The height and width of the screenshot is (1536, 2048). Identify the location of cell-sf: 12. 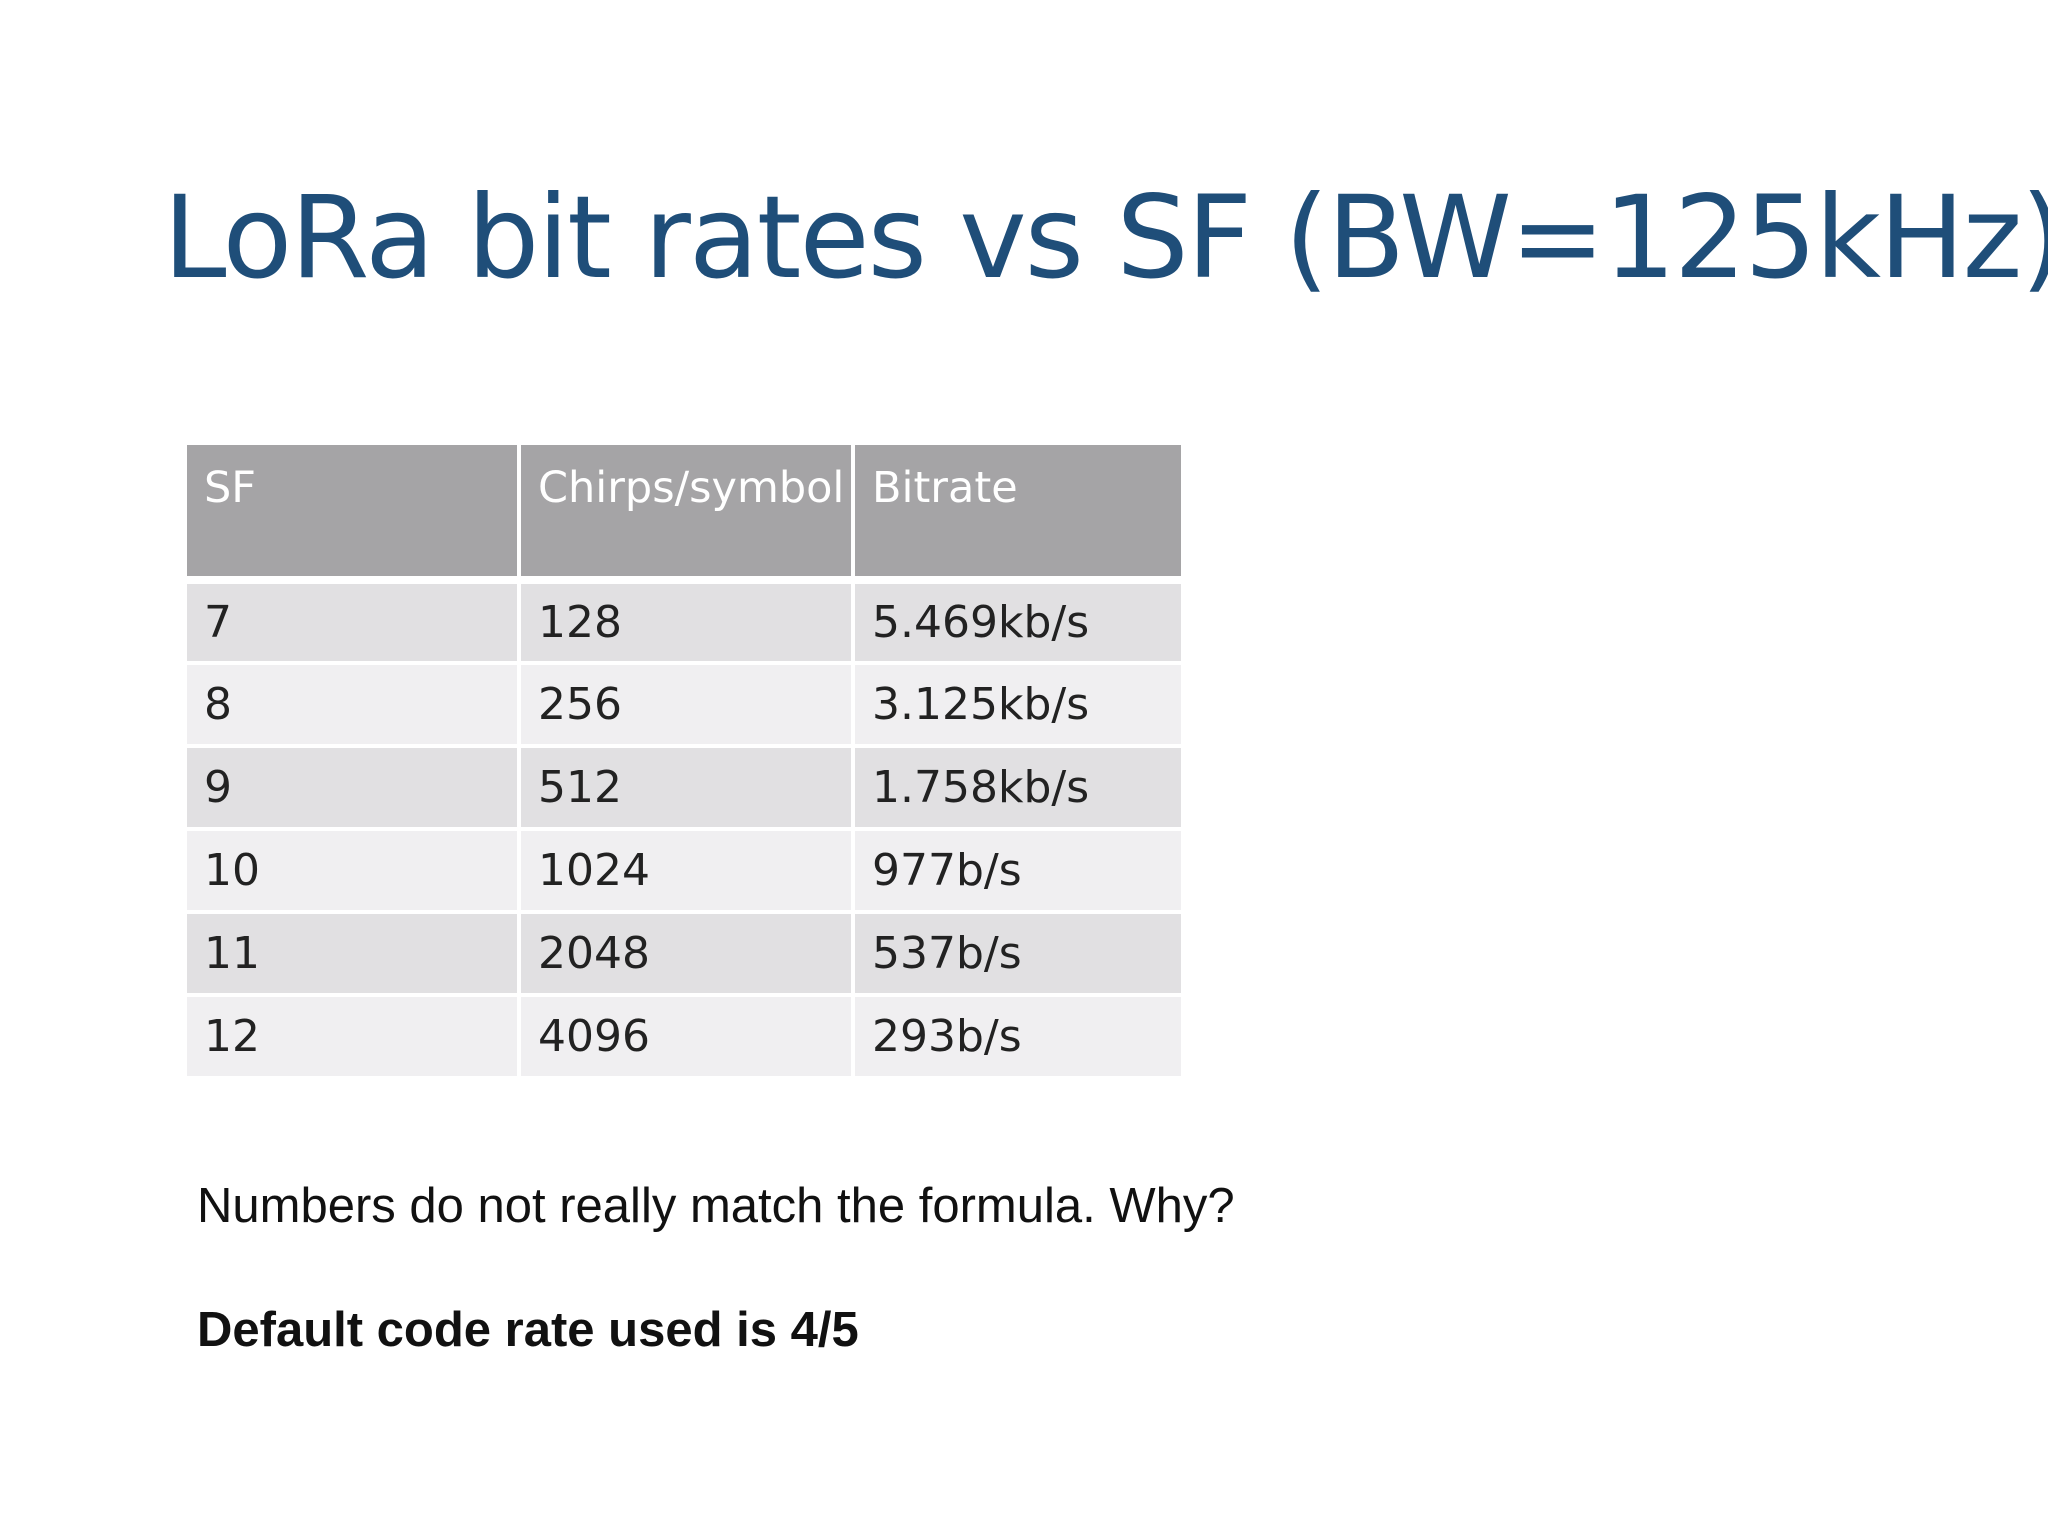
(352, 1036).